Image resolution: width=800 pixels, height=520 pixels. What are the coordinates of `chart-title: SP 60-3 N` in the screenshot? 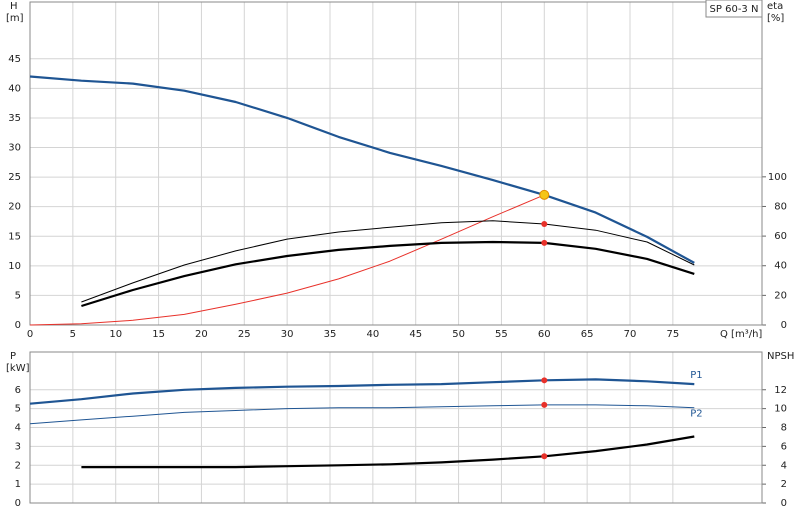 It's located at (734, 9).